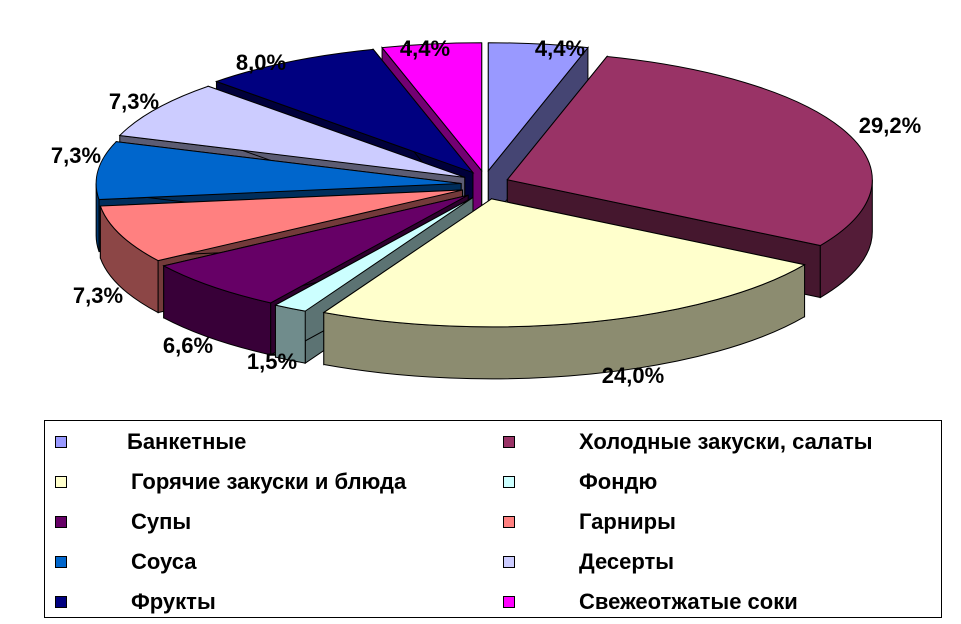 The width and height of the screenshot is (961, 624). Describe the element at coordinates (633, 375) in the screenshot. I see `data-label-горячие-закуски-и-блюда: 24,0%` at that location.